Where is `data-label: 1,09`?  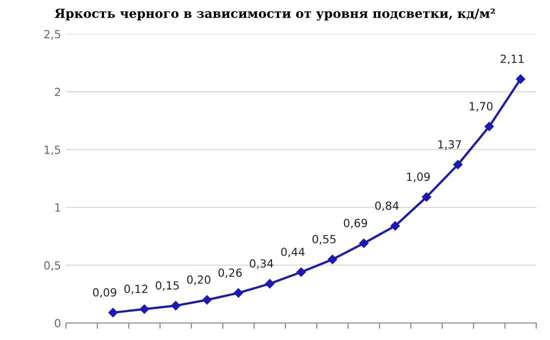
data-label: 1,09 is located at coordinates (418, 177).